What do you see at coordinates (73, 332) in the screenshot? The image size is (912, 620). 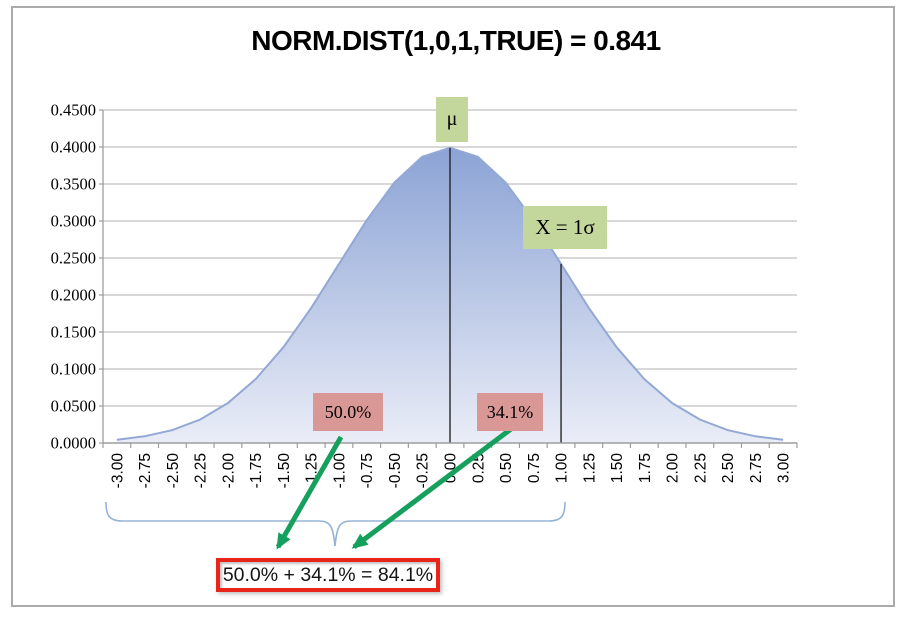 I see `y-tick-label: 0.1500` at bounding box center [73, 332].